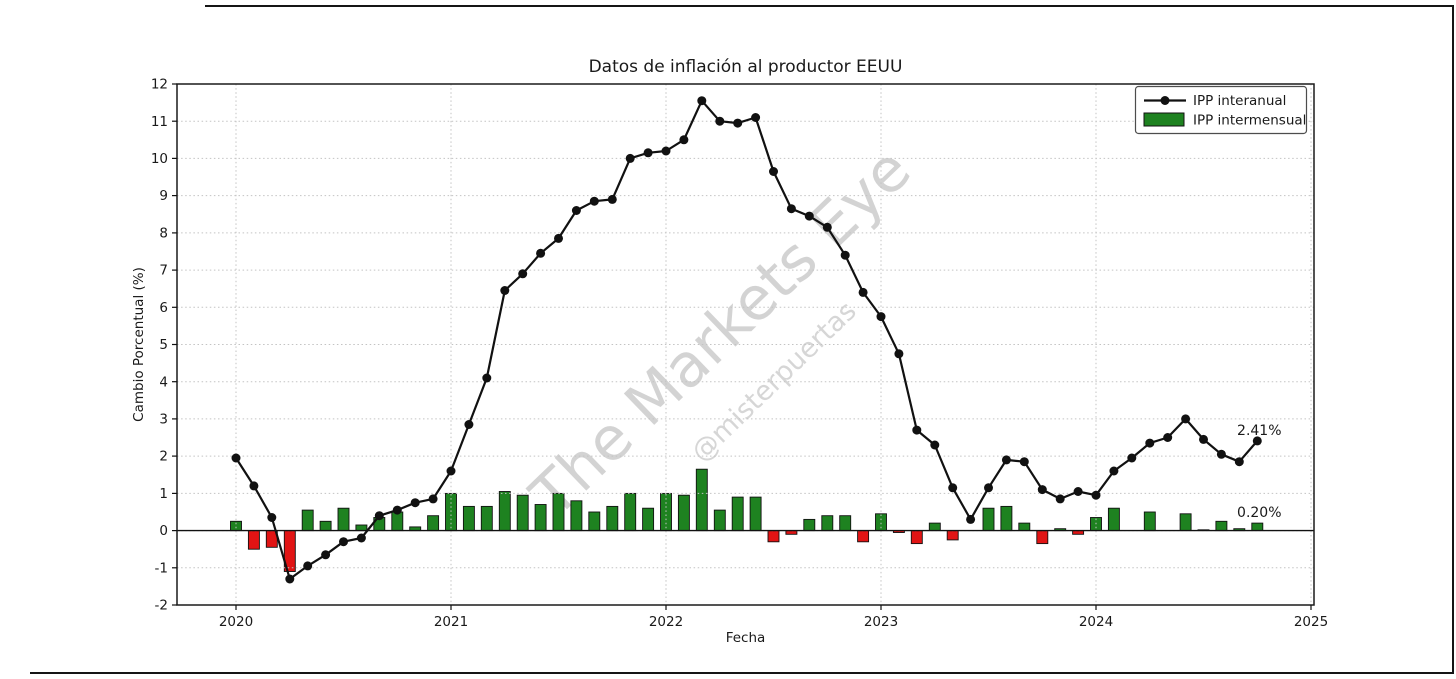 Image resolution: width=1456 pixels, height=679 pixels. I want to click on y-axis-label: Cambio Porcentual (%), so click(139, 344).